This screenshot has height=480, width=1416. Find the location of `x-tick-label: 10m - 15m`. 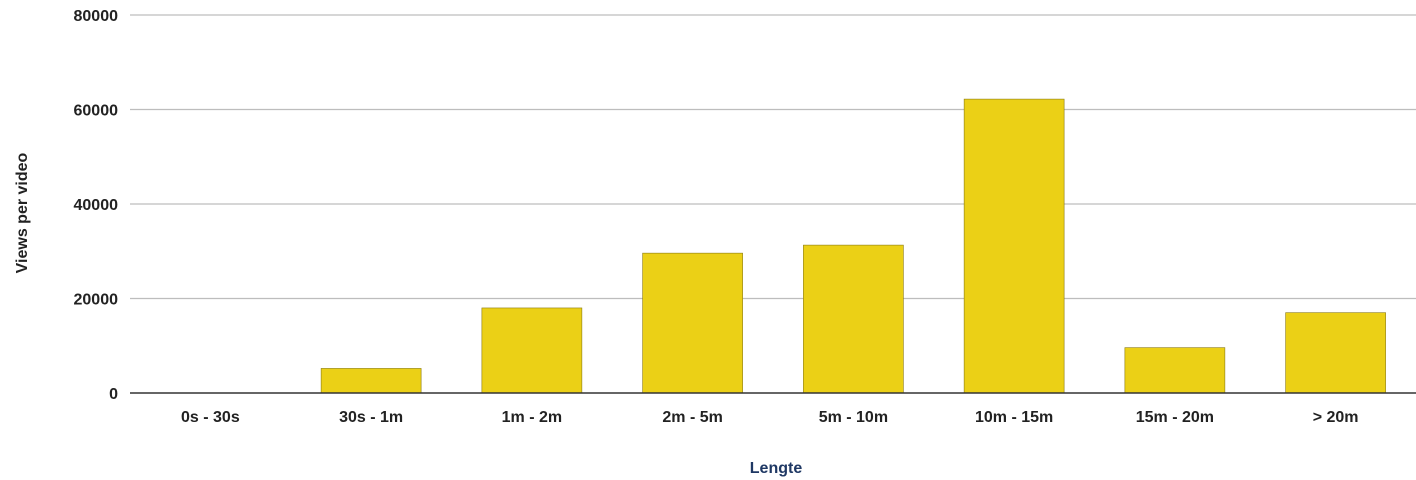

x-tick-label: 10m - 15m is located at coordinates (1014, 417).